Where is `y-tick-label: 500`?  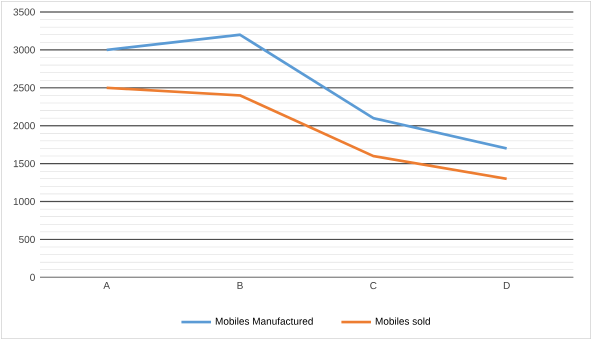
y-tick-label: 500 is located at coordinates (27, 239).